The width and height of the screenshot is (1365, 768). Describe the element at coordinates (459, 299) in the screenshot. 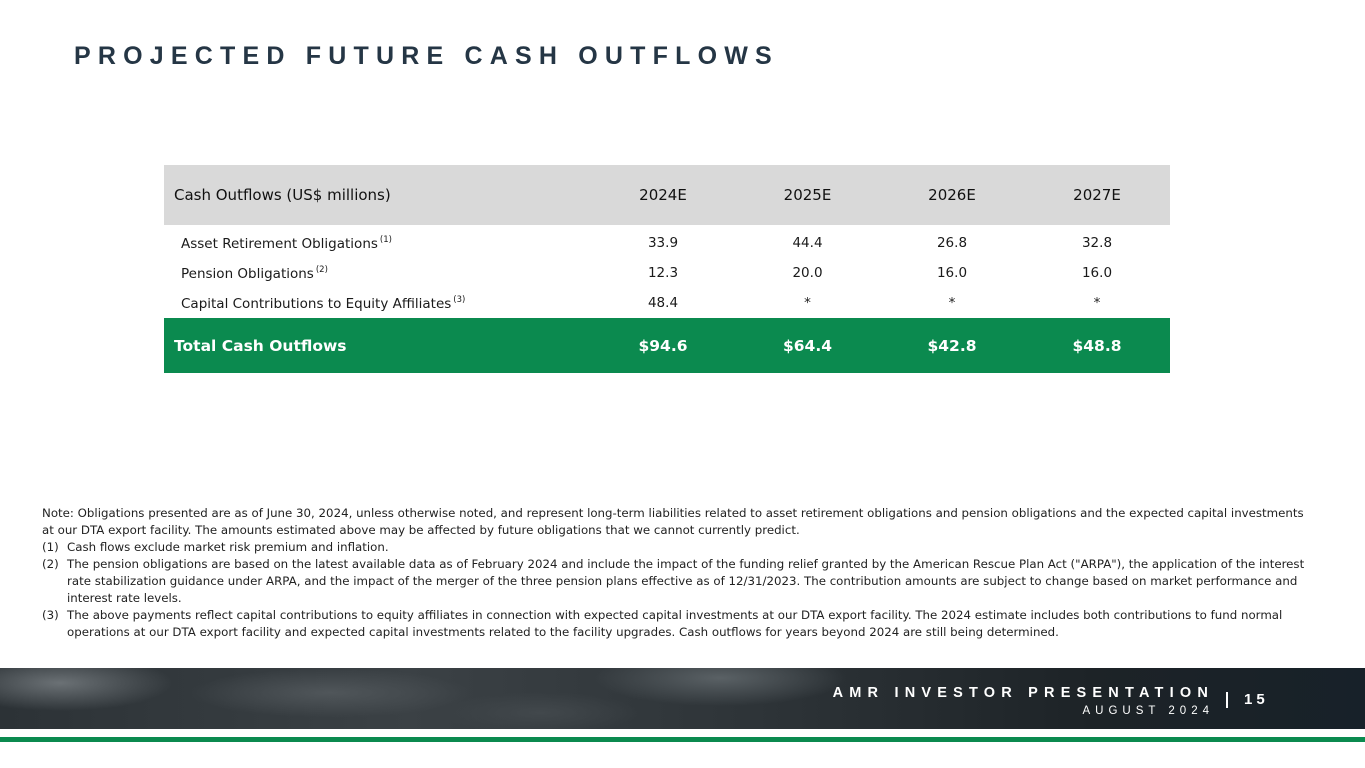

I see `footnote-ref: (3)` at that location.